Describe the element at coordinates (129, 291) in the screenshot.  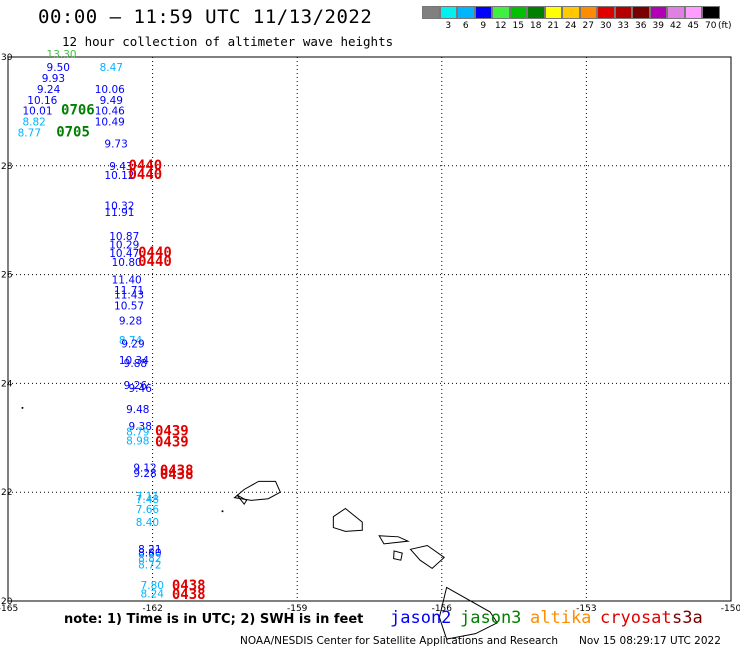
I see `wave-height-value: 11.71` at that location.